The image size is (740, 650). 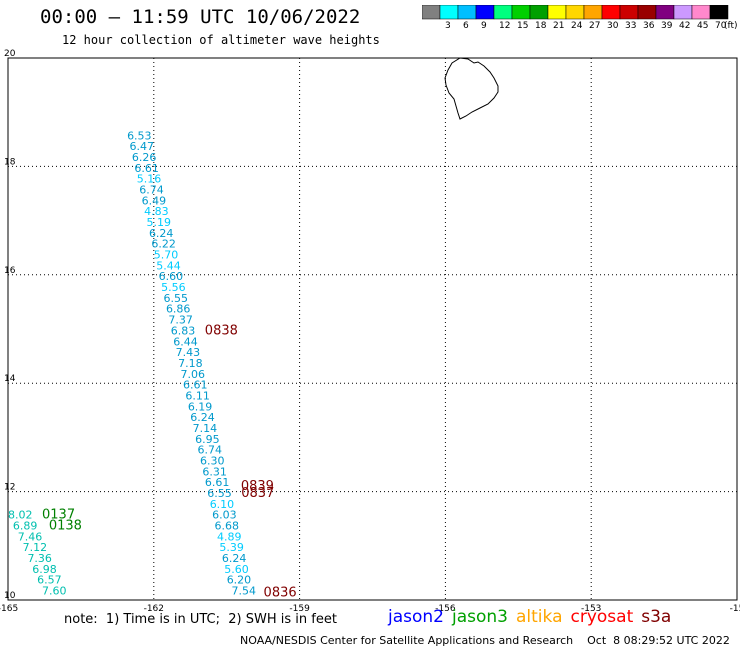 What do you see at coordinates (577, 26) in the screenshot?
I see `color-scale-label: 24` at bounding box center [577, 26].